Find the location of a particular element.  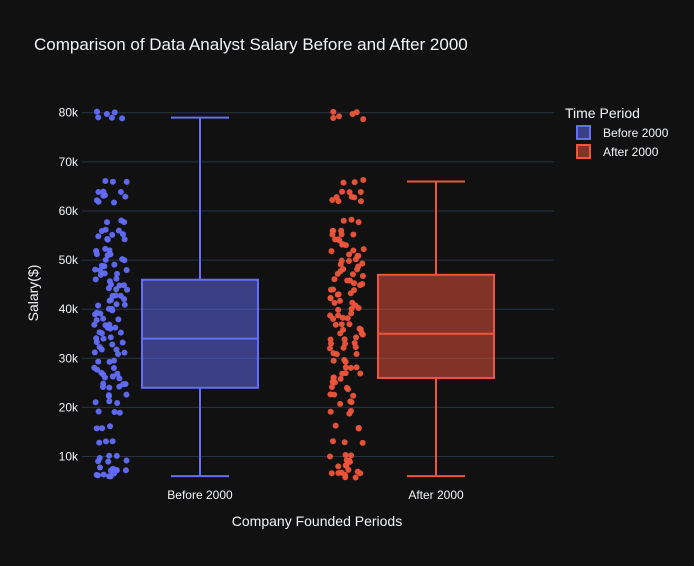

y-tick-label: 70k is located at coordinates (69, 162).